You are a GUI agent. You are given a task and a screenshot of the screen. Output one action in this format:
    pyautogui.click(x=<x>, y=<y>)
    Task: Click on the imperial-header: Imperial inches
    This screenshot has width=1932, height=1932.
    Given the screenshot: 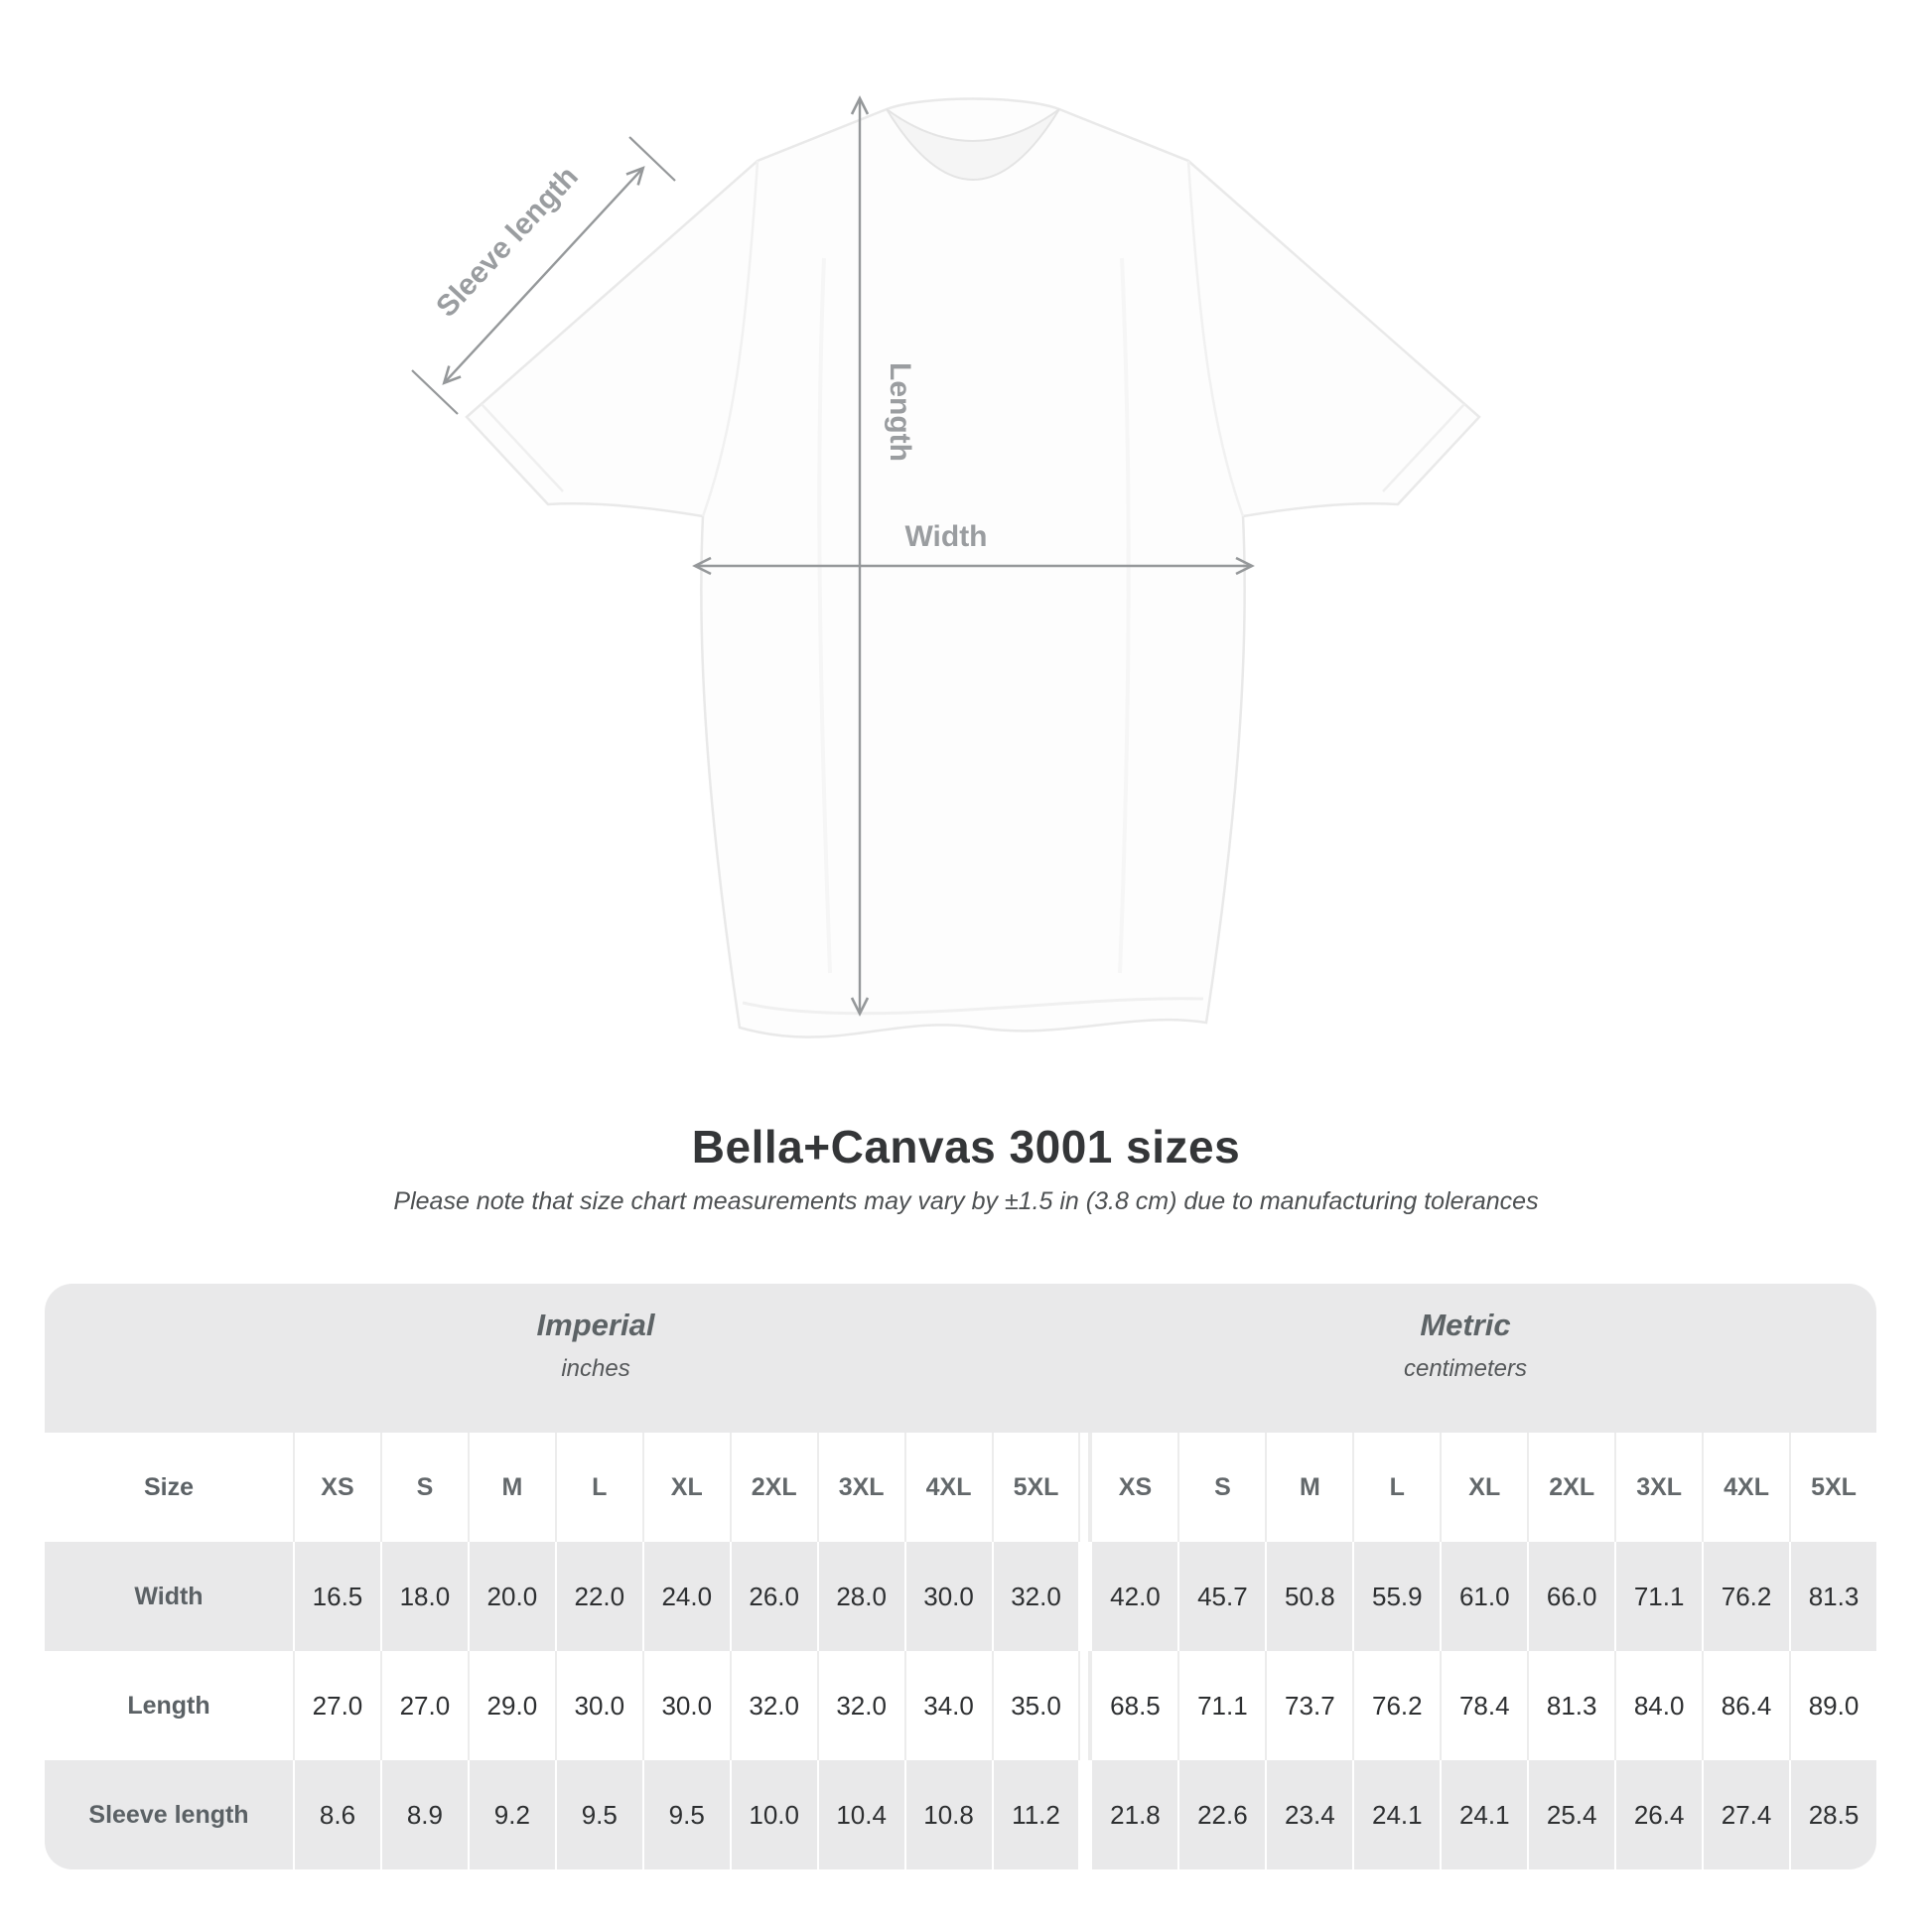 What is the action you would take?
    pyautogui.click(x=596, y=1345)
    